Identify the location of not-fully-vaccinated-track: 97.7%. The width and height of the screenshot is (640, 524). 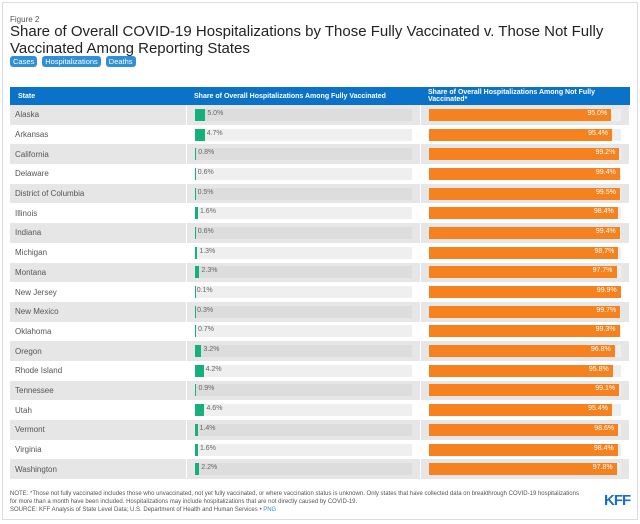
(524, 272).